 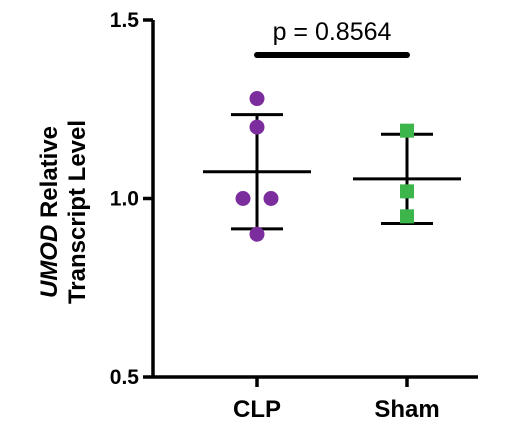 I want to click on y-tick-label: 0.5, so click(x=125, y=377).